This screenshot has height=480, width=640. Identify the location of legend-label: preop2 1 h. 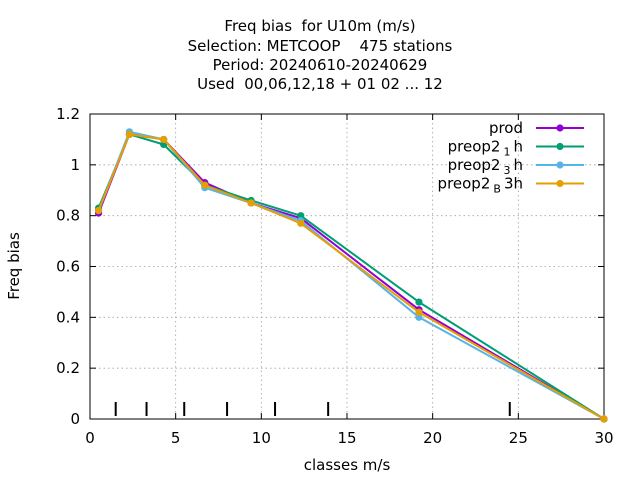
(485, 148).